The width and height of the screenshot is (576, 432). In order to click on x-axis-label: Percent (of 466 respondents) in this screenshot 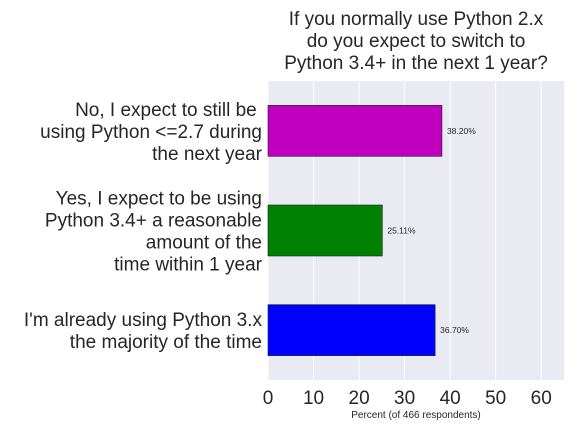, I will do `click(416, 415)`.